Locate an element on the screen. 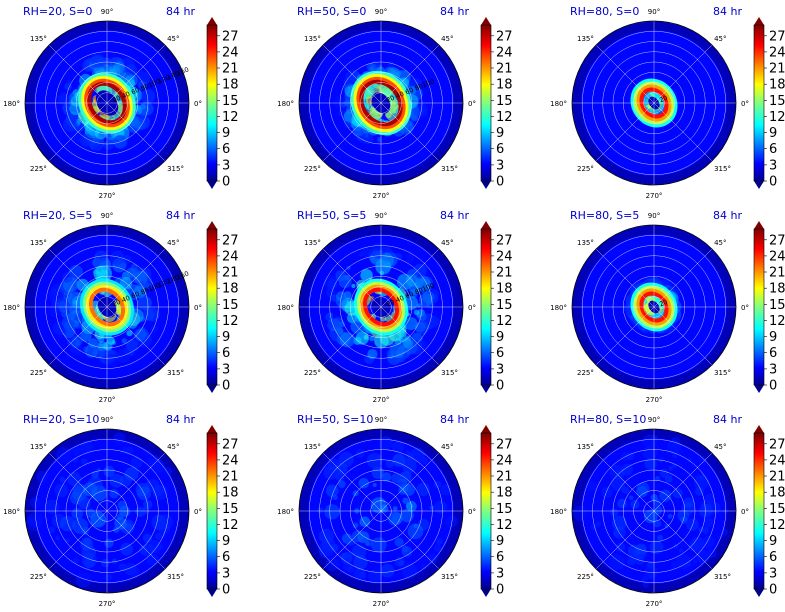  panel-title: RH=20, S=0 is located at coordinates (57, 11).